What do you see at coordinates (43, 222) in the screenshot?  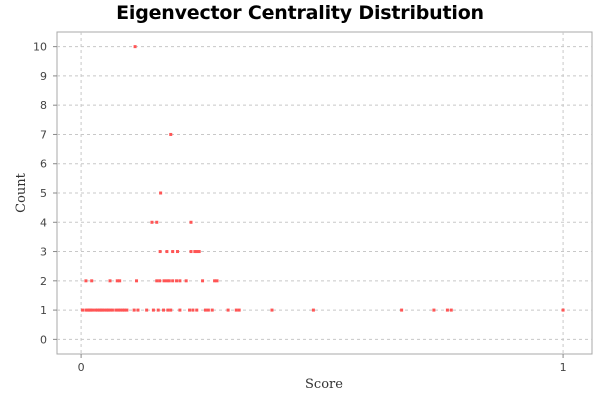 I see `y-tick-label: 4` at bounding box center [43, 222].